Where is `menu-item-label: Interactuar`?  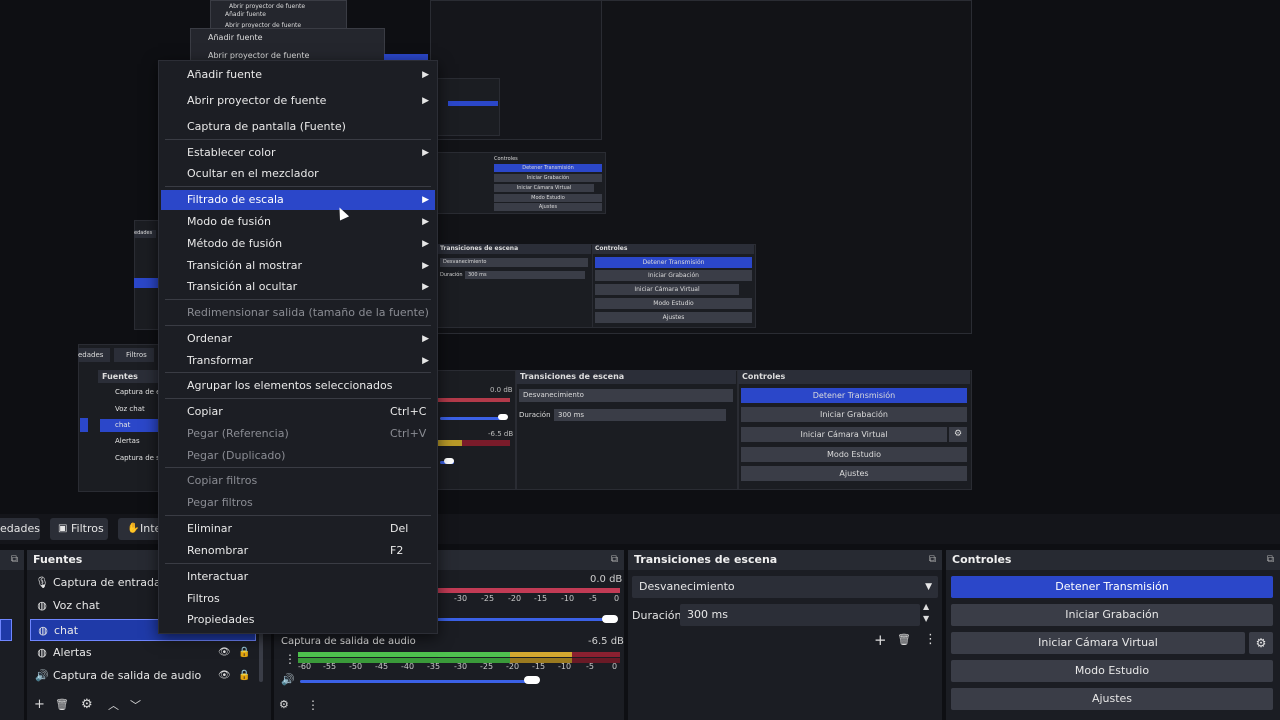
menu-item-label: Interactuar is located at coordinates (218, 576).